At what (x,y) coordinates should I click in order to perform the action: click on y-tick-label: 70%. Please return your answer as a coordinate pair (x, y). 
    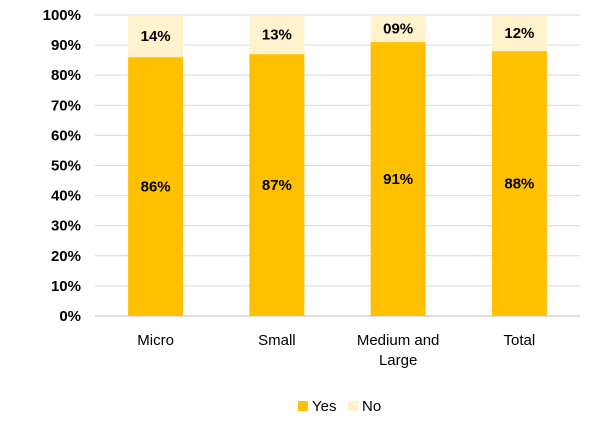
    Looking at the image, I should click on (66, 105).